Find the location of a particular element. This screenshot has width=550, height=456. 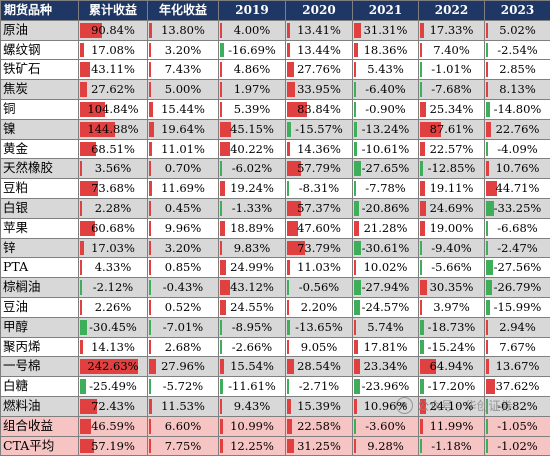

return-cell: -6.02% is located at coordinates (252, 169).